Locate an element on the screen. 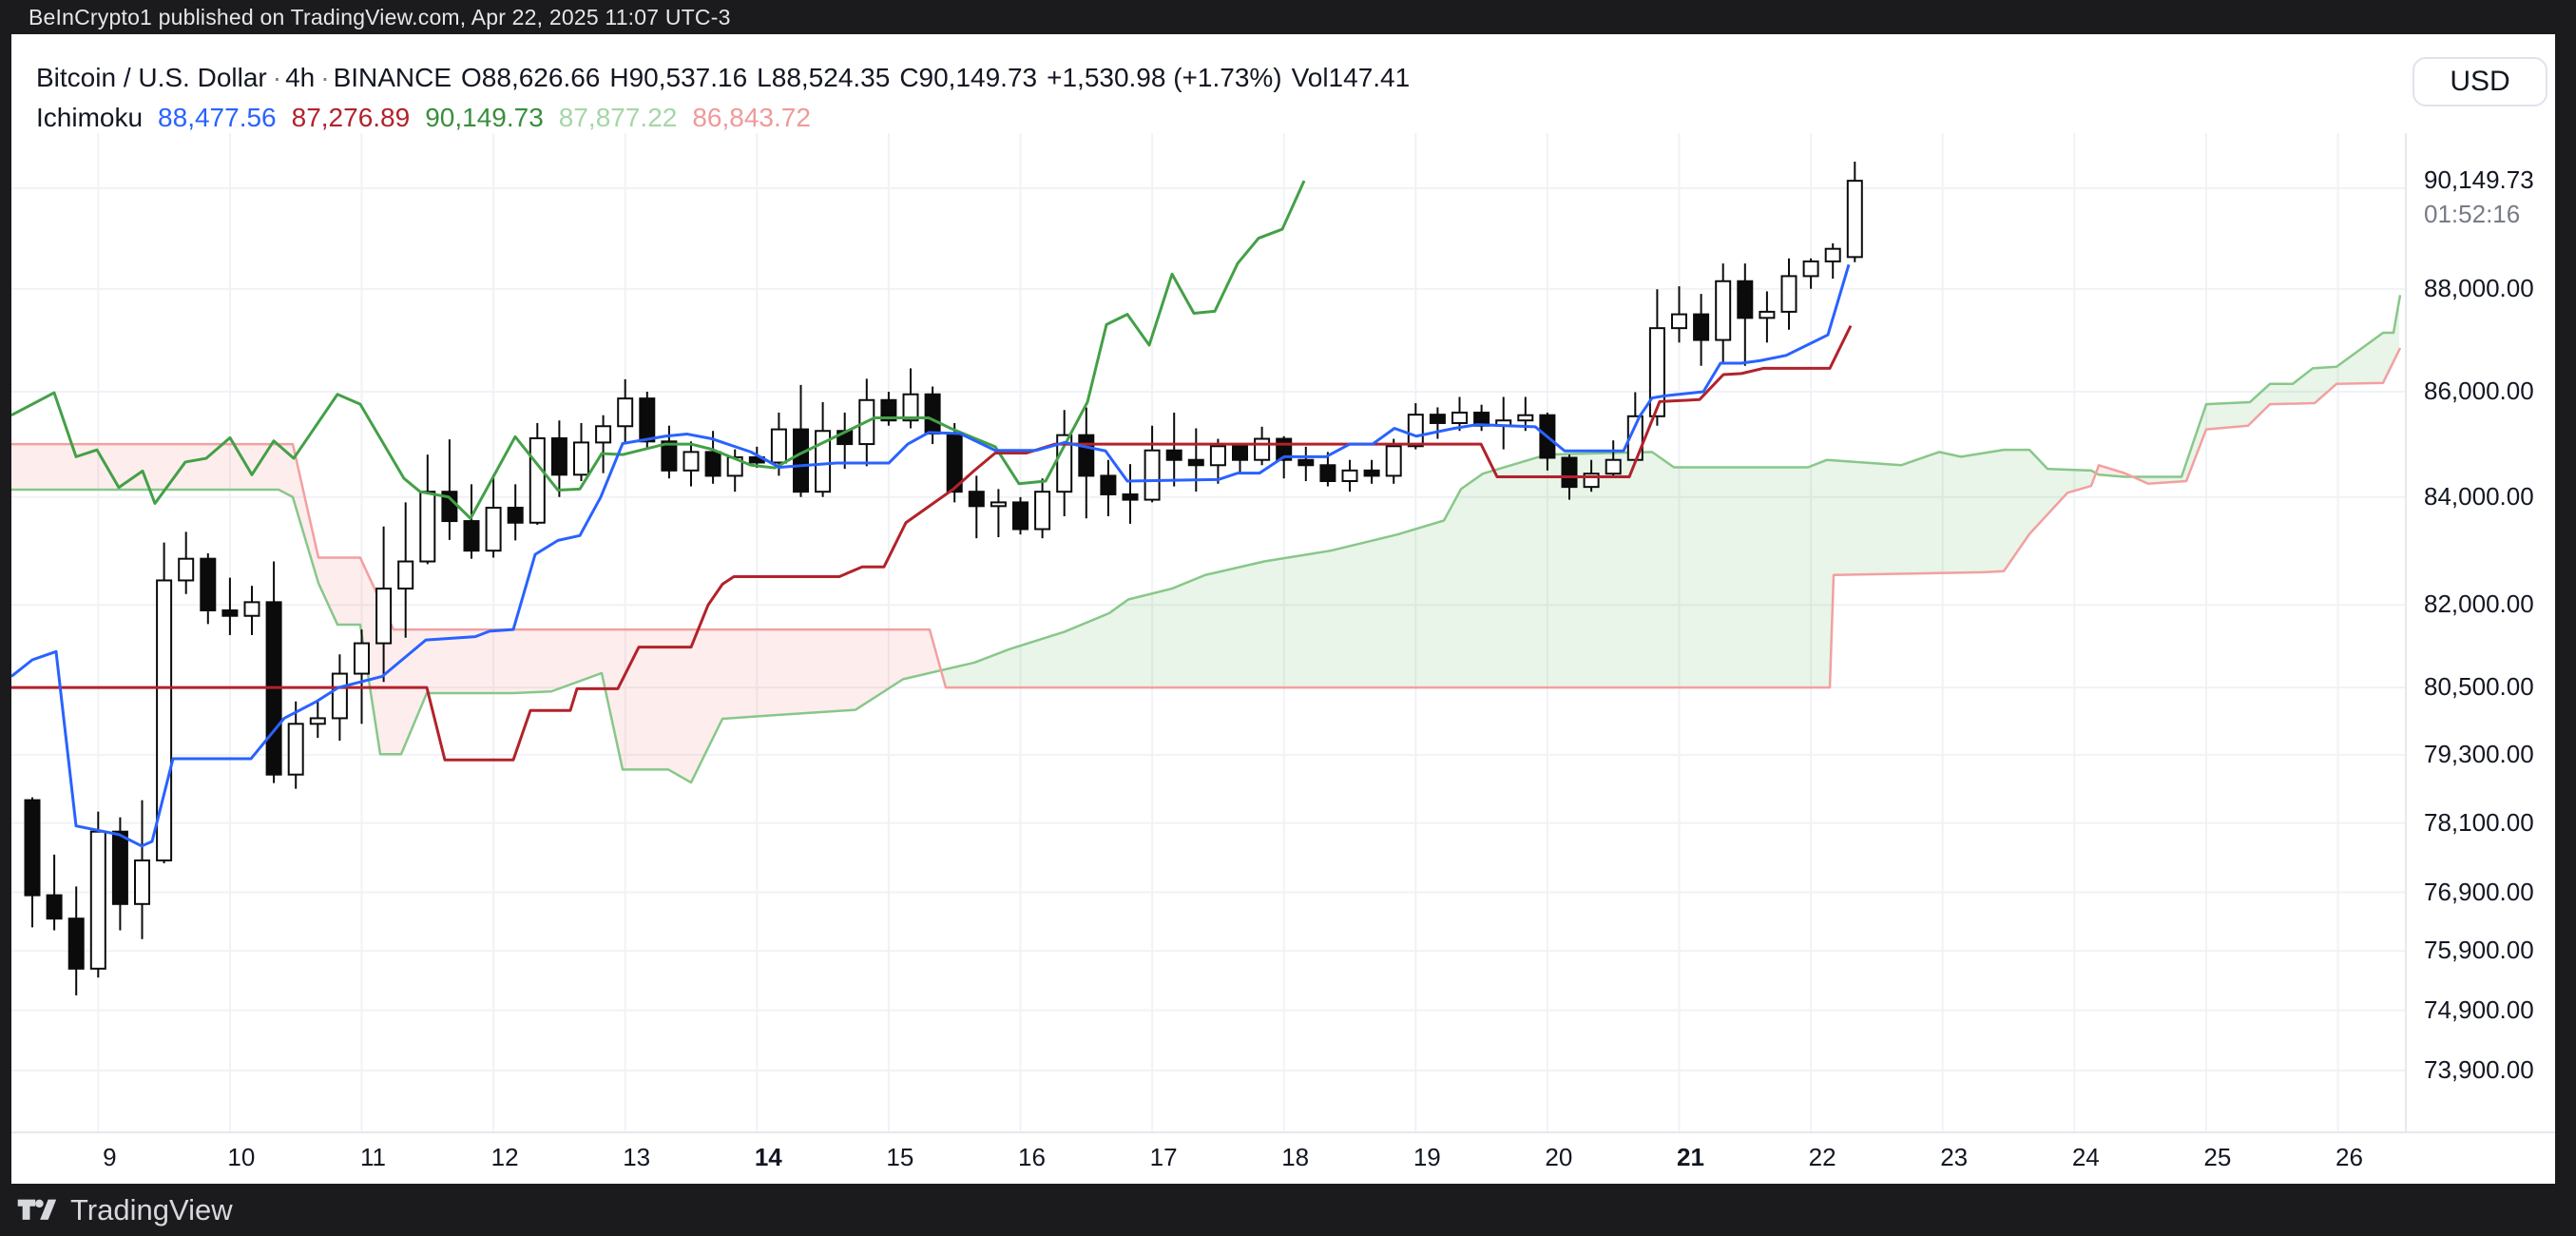 This screenshot has height=1236, width=2576. date-label: 13 is located at coordinates (637, 1157).